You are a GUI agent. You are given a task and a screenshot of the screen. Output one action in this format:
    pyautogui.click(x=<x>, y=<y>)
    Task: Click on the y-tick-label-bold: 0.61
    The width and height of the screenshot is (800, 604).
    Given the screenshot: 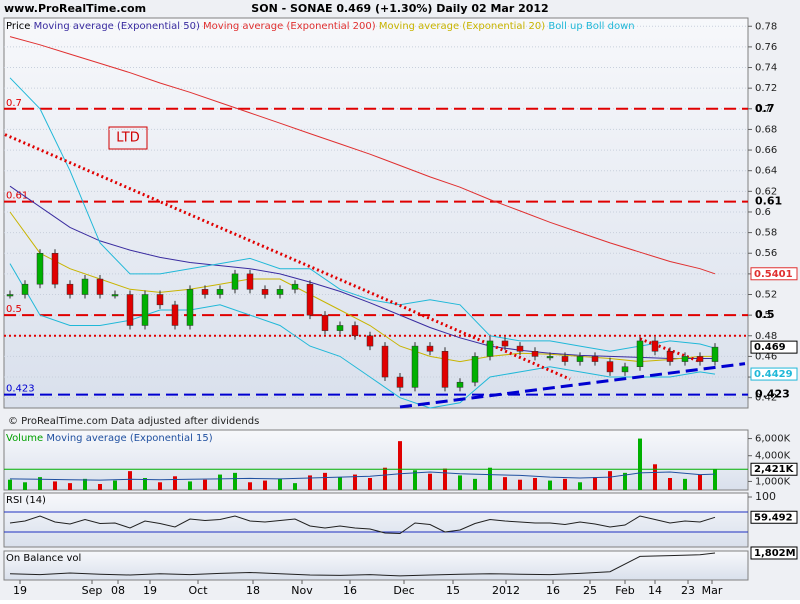 What is the action you would take?
    pyautogui.click(x=768, y=201)
    